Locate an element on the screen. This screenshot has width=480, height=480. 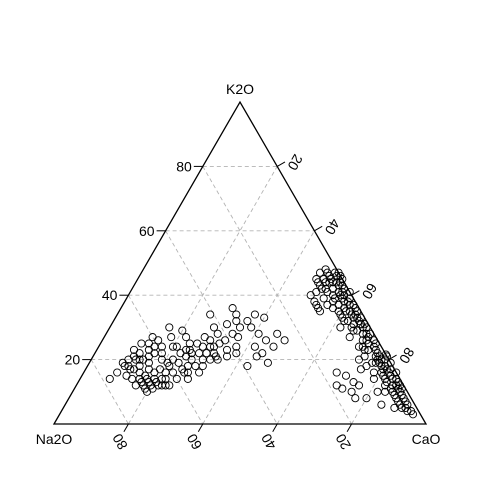
vertex-label-top: K2O is located at coordinates (240, 89).